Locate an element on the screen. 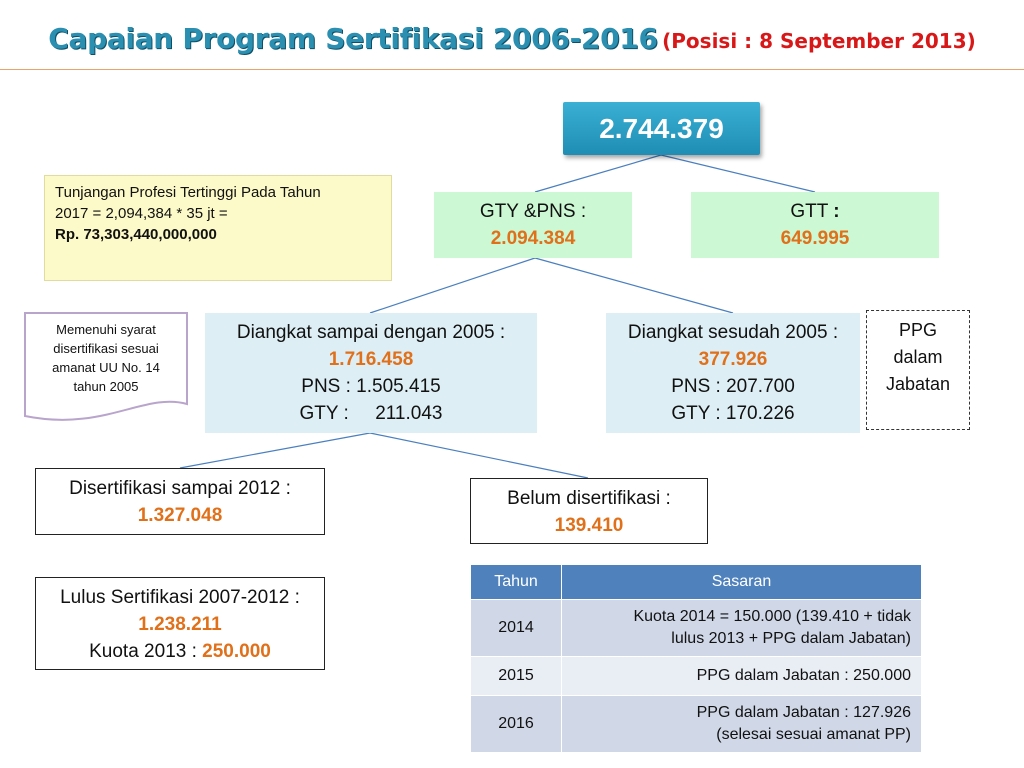 The height and width of the screenshot is (768, 1024). header-year: Tahun is located at coordinates (516, 582).